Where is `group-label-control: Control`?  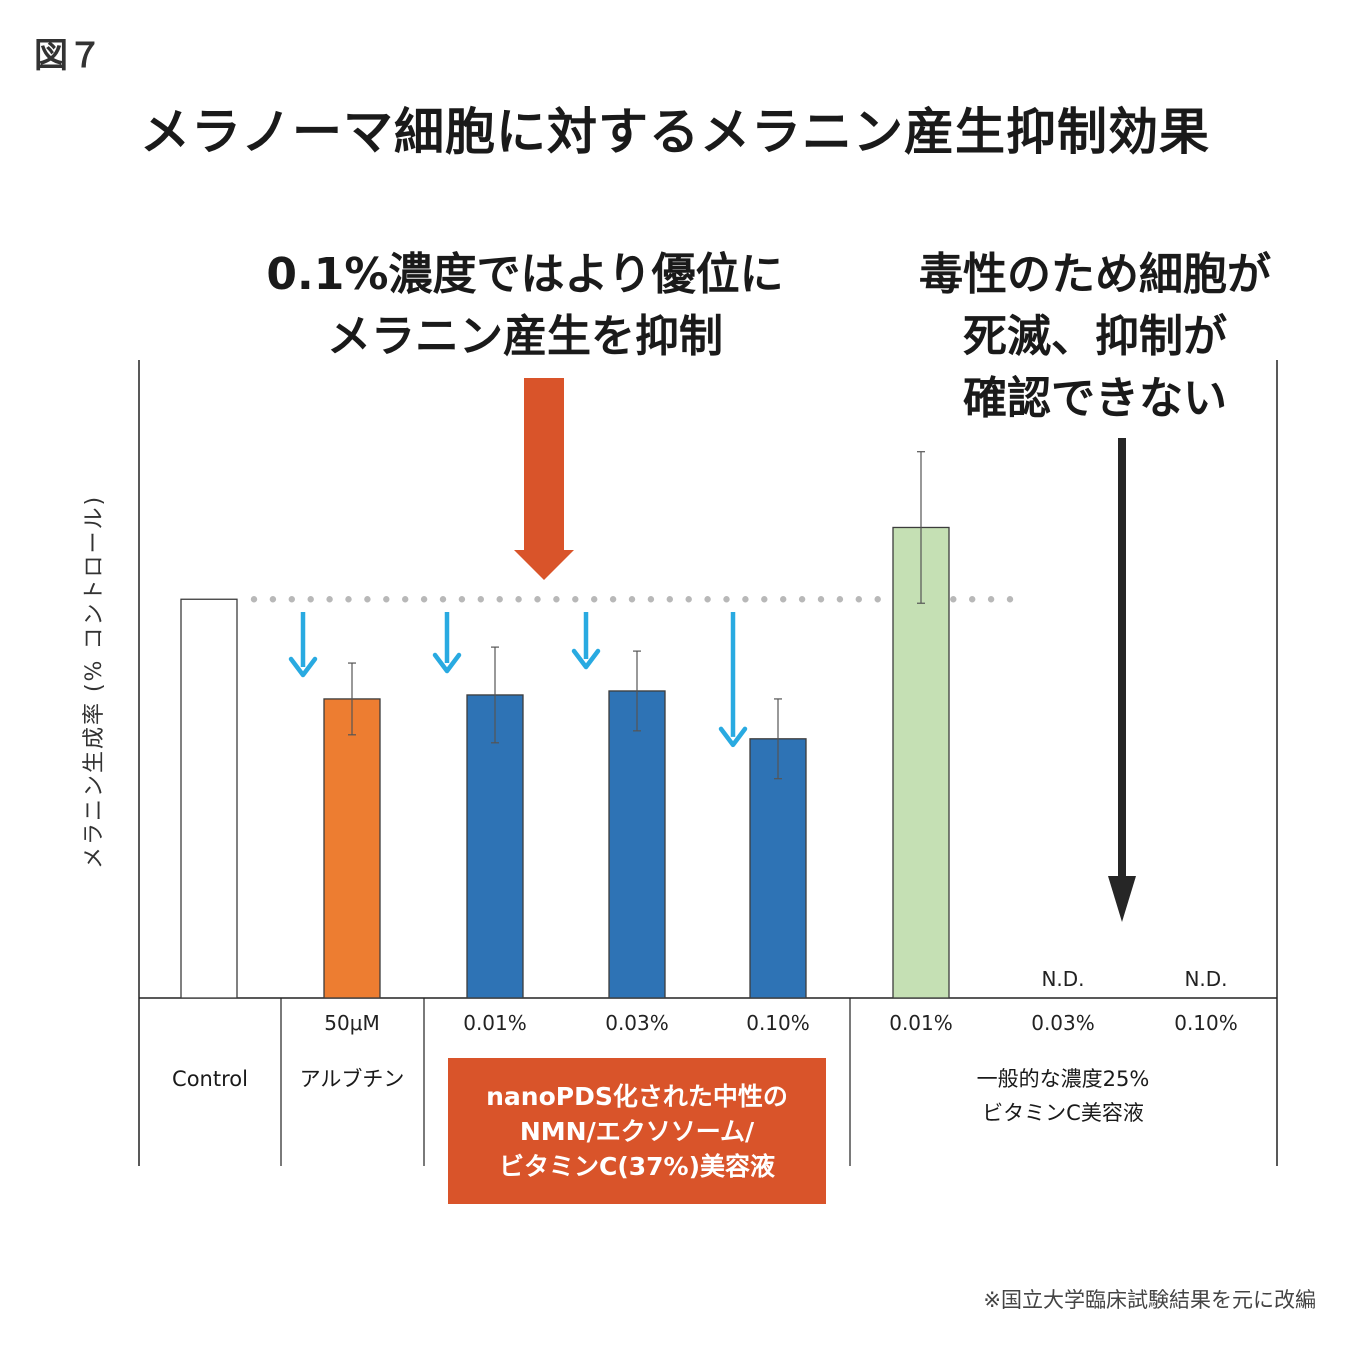
group-label-control: Control is located at coordinates (210, 1079).